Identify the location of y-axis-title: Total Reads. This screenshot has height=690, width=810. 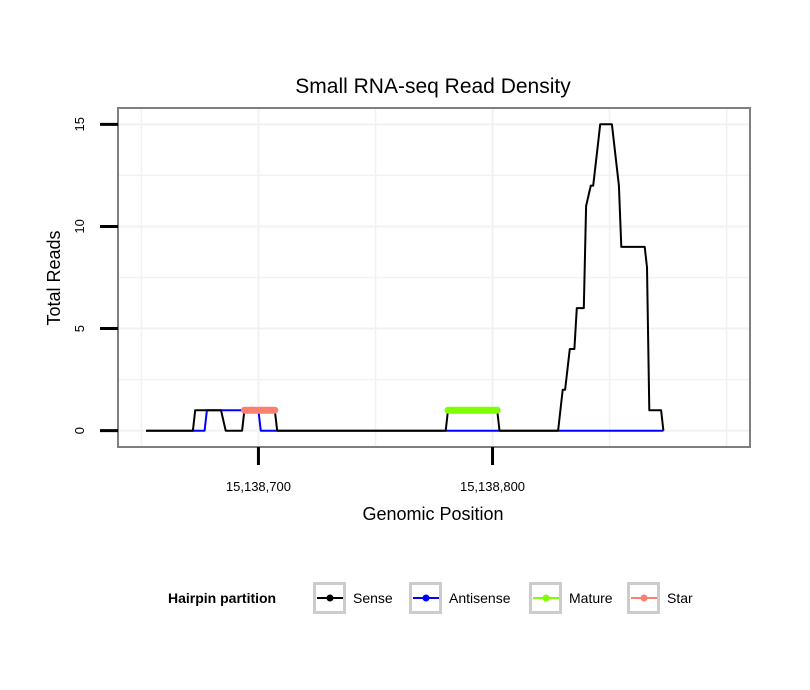
(54, 277).